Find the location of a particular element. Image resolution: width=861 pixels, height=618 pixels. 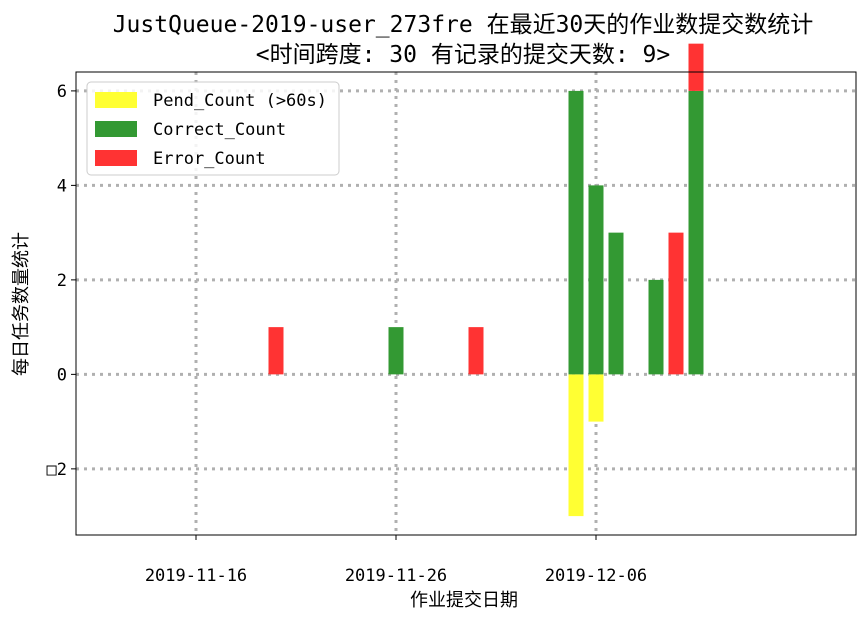

chart-subtitle: <时间跨度: 30 有记录的提交天数: 9> is located at coordinates (463, 55).